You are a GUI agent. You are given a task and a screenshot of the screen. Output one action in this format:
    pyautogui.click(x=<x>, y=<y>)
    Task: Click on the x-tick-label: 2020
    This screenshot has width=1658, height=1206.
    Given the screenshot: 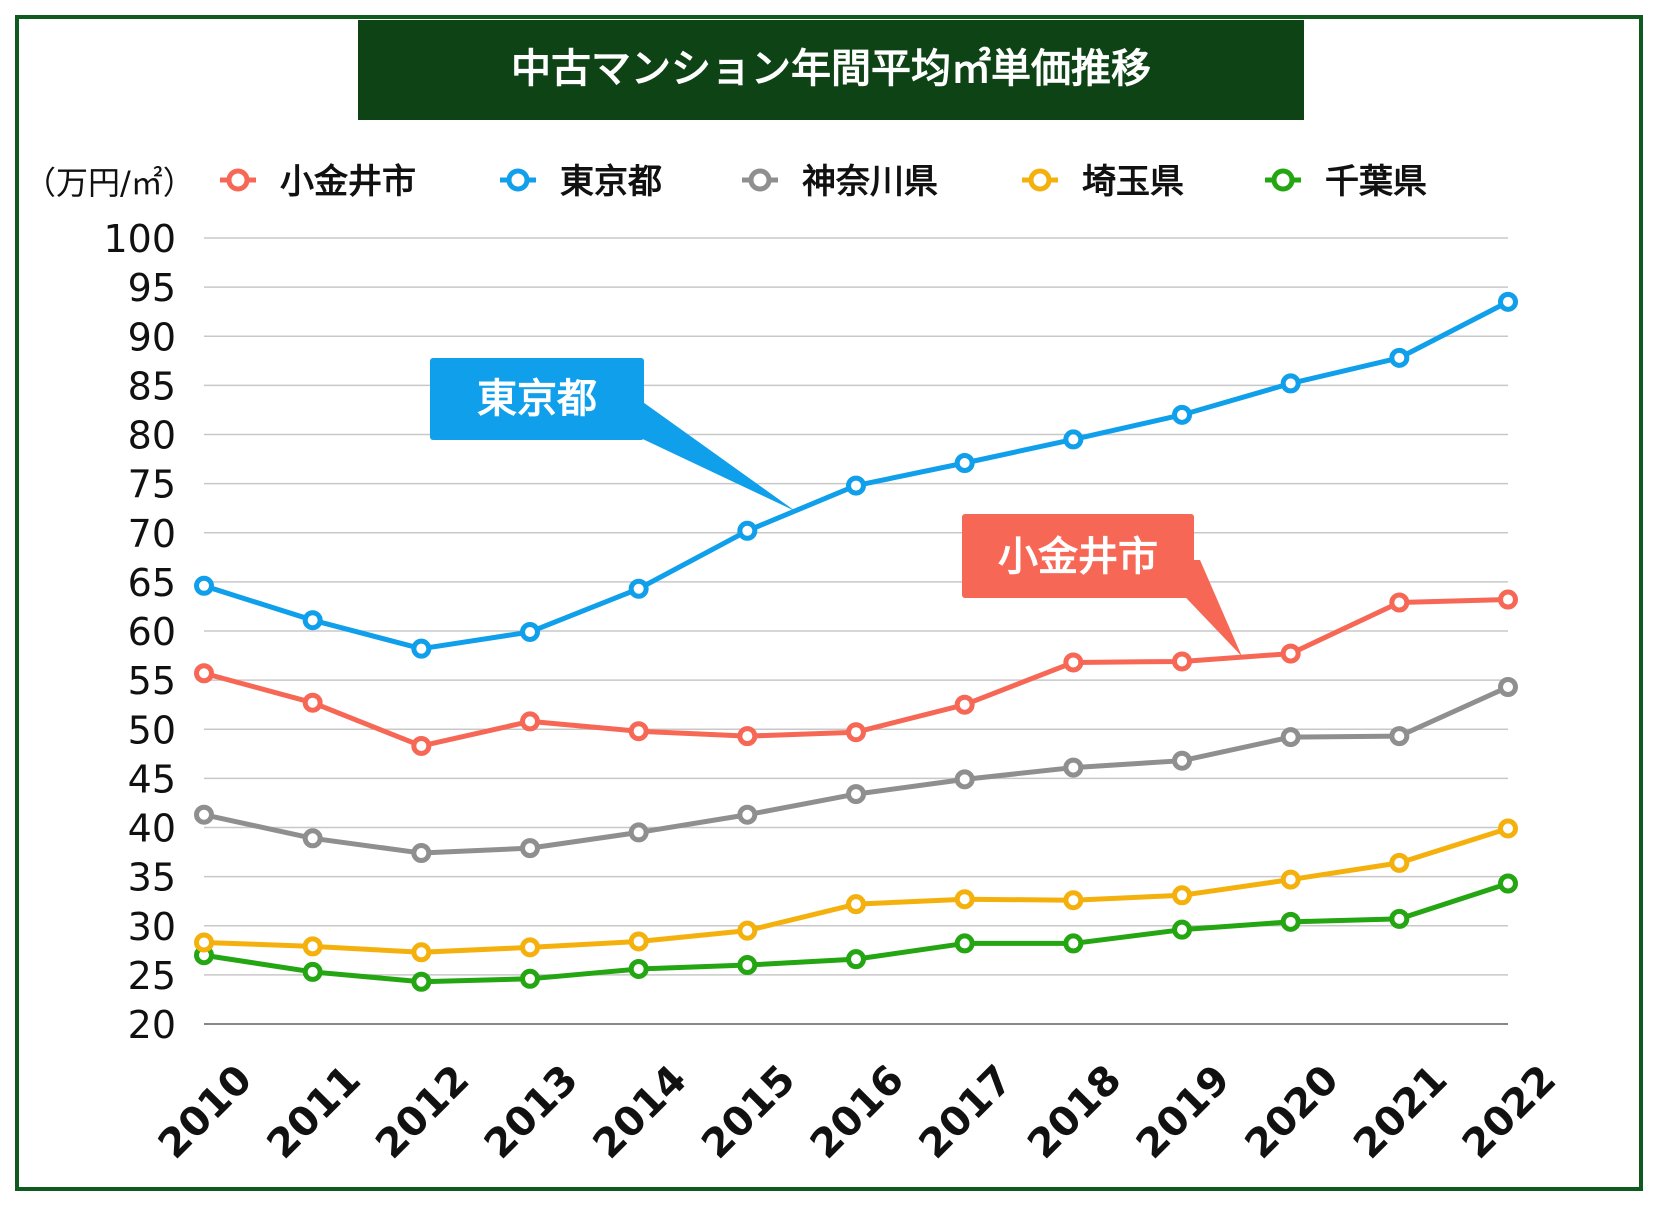 What is the action you would take?
    pyautogui.click(x=1291, y=1112)
    